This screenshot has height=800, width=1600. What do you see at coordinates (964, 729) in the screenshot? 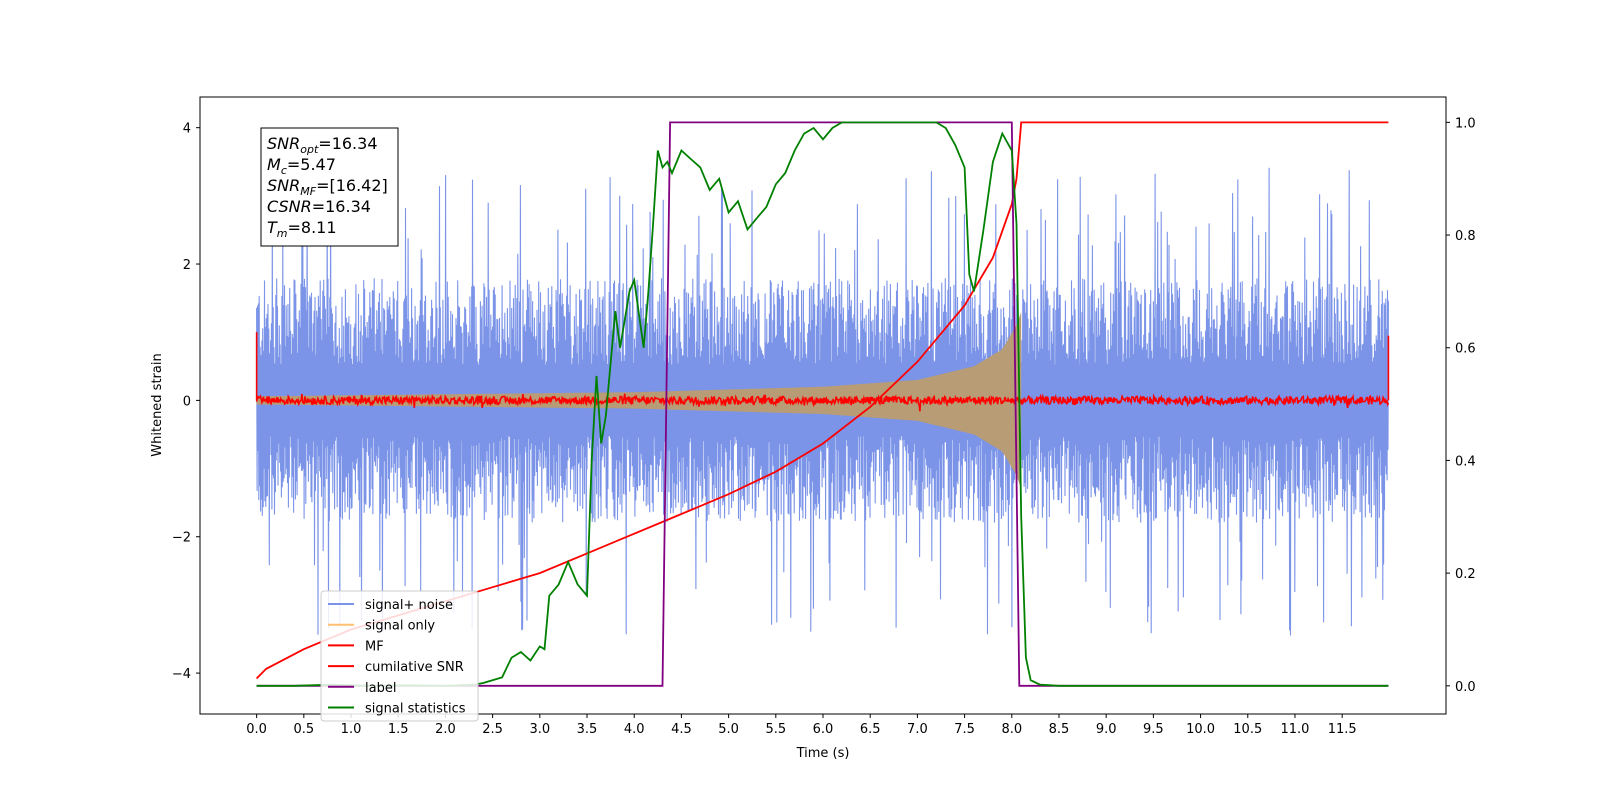
I see `x-tick-label: 7.5` at bounding box center [964, 729].